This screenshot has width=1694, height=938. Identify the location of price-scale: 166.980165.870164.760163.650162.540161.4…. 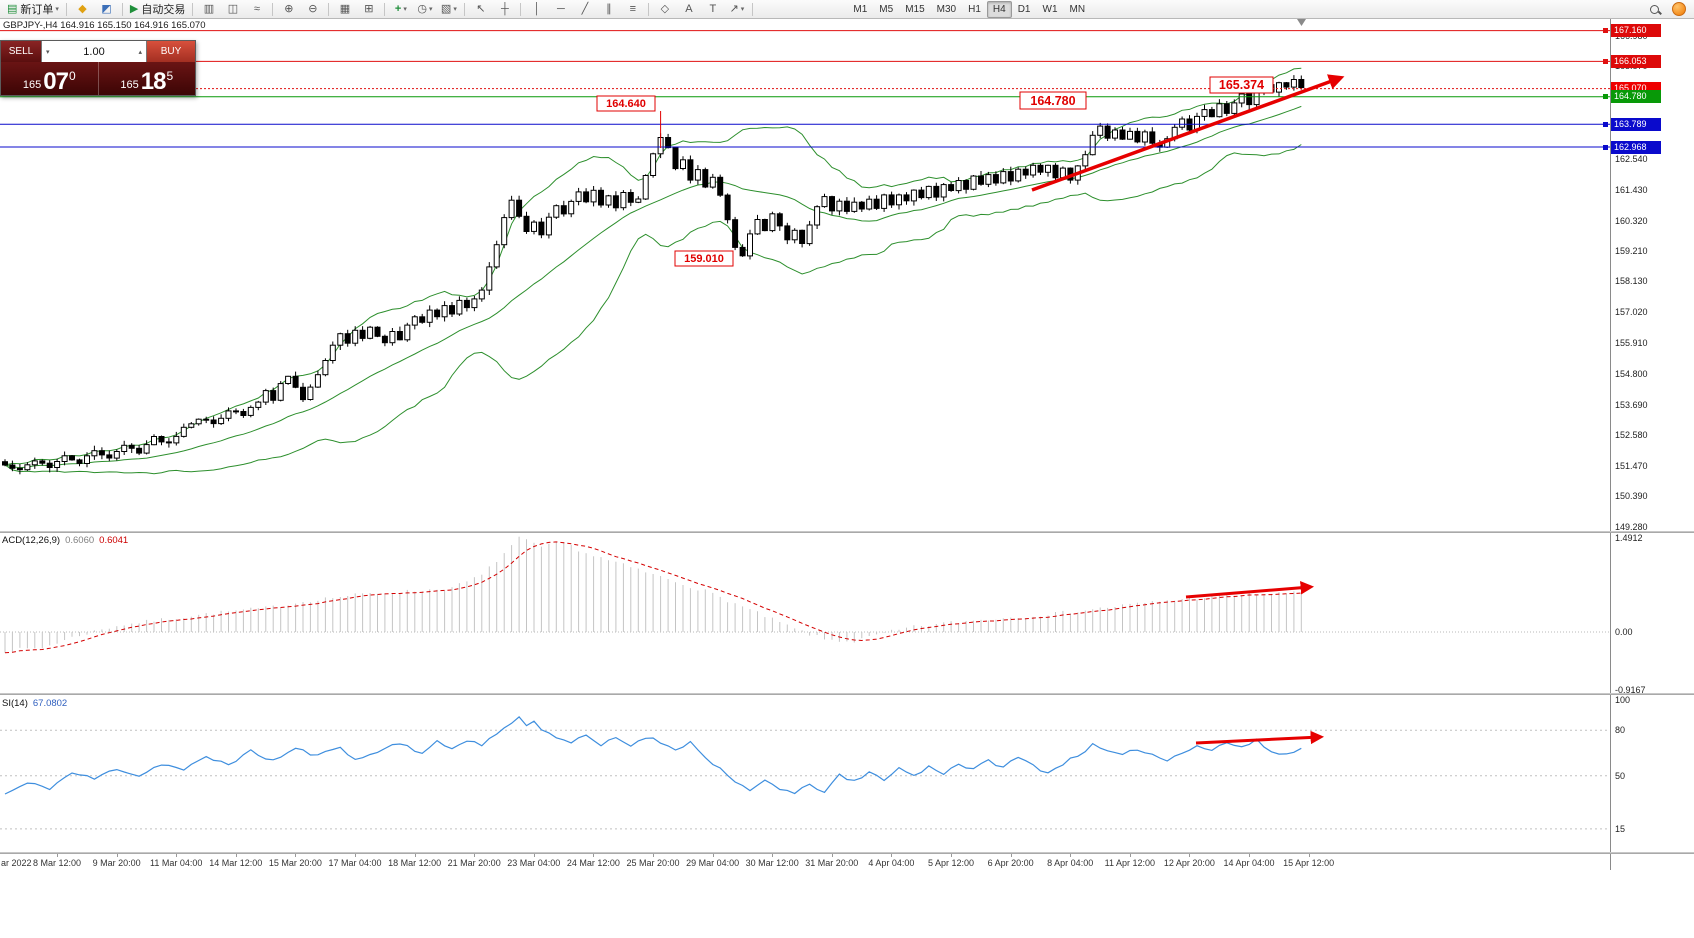
(1652, 469).